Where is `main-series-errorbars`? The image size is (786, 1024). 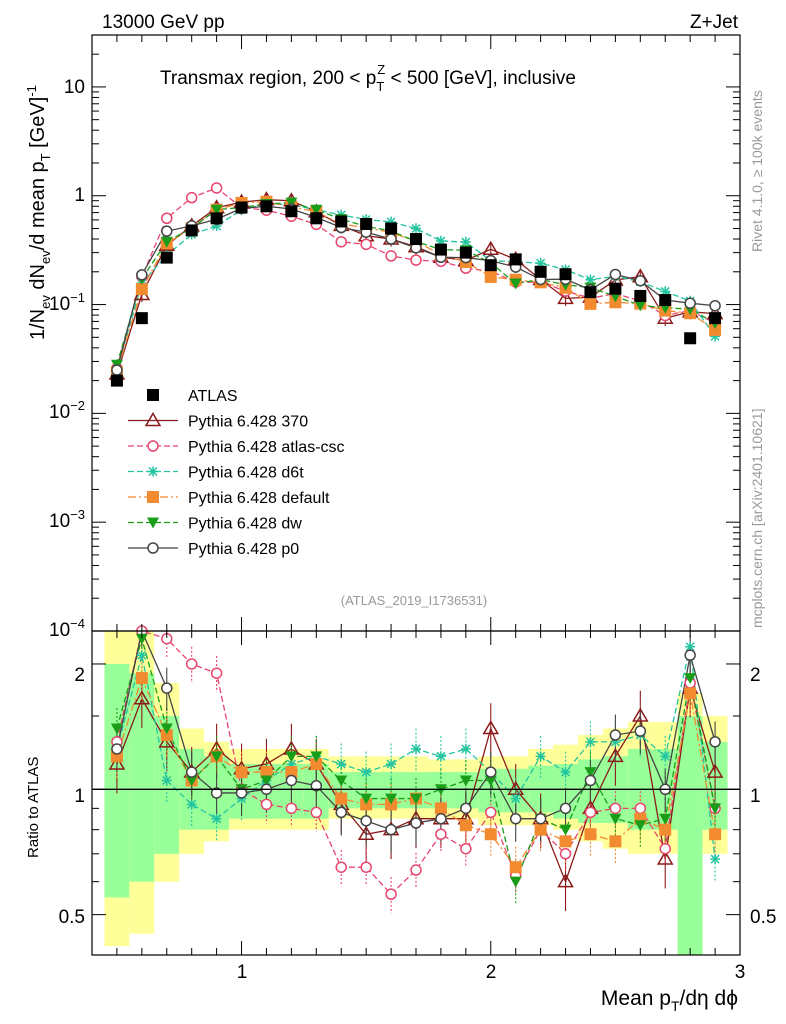 main-series-errorbars is located at coordinates (416, 282).